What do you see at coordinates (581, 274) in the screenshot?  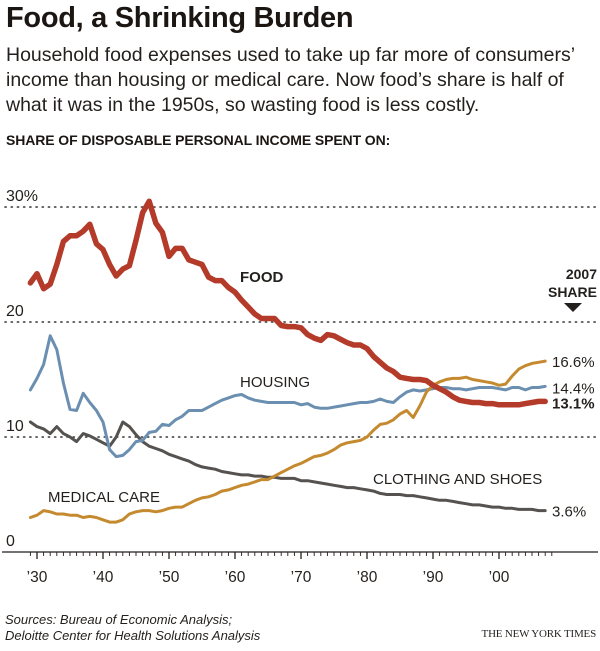 I see `annotation-year: 2007` at bounding box center [581, 274].